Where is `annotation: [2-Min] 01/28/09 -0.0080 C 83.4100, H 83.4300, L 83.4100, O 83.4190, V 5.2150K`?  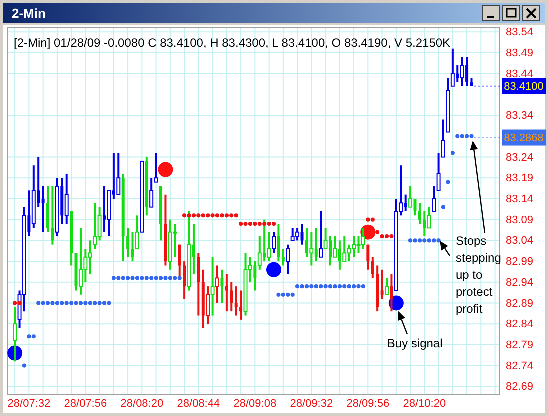
annotation: [2-Min] 01/28/09 -0.0080 C 83.4100, H 83.4300, L 83.4100, O 83.4190, V 5.2150K is located at coordinates (232, 43).